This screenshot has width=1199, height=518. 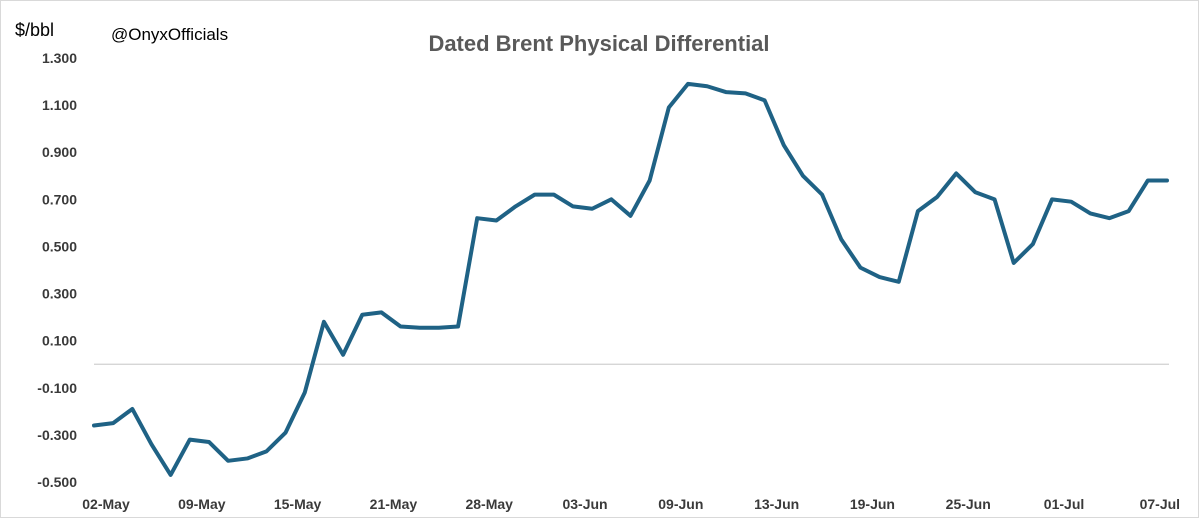 What do you see at coordinates (106, 504) in the screenshot?
I see `x-tick-label: 02-May` at bounding box center [106, 504].